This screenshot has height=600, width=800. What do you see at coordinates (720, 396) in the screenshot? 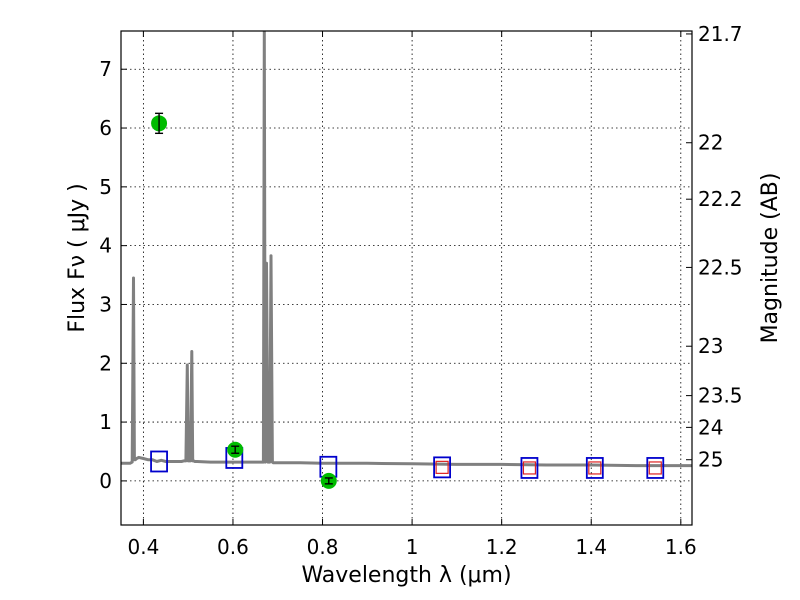
I see `y2-tick-label: 23.5` at bounding box center [720, 396].